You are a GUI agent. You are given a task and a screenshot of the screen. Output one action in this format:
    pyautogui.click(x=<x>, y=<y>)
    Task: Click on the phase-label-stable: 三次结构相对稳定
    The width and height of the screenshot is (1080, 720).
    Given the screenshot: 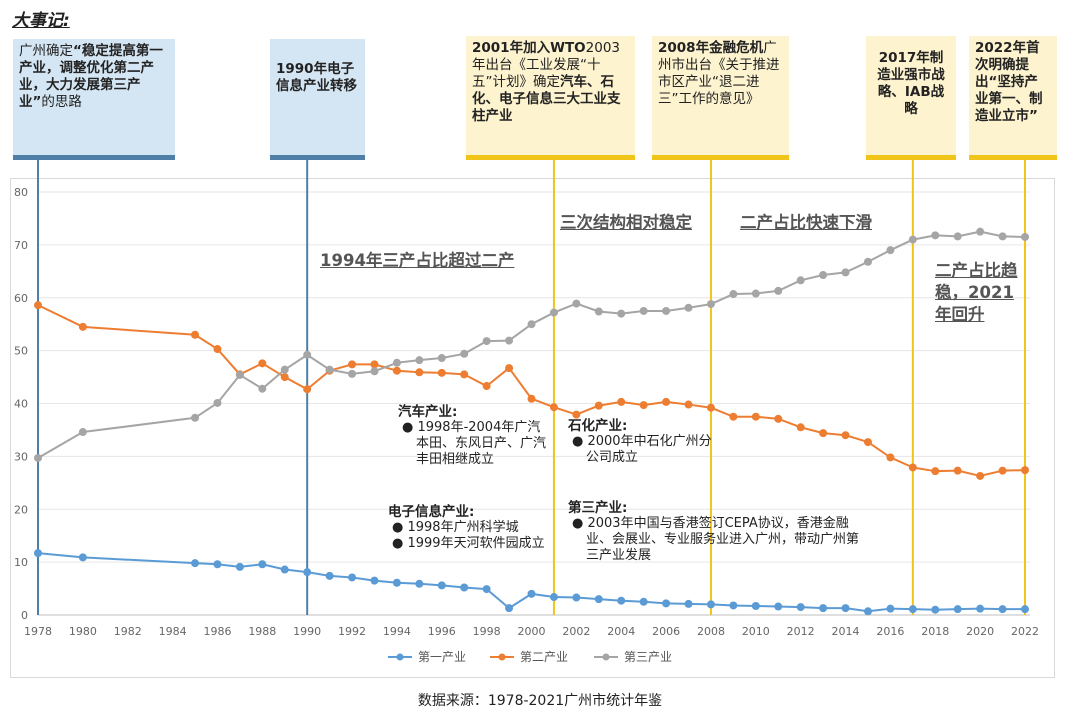 What is the action you would take?
    pyautogui.click(x=626, y=222)
    